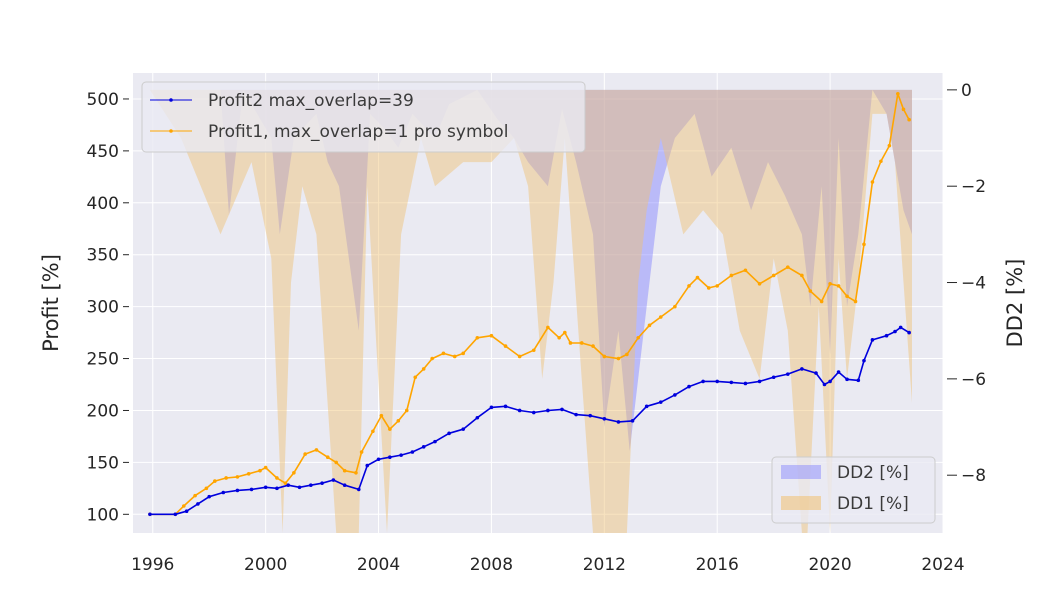  I want to click on x-tick-label: 2020, so click(829, 565).